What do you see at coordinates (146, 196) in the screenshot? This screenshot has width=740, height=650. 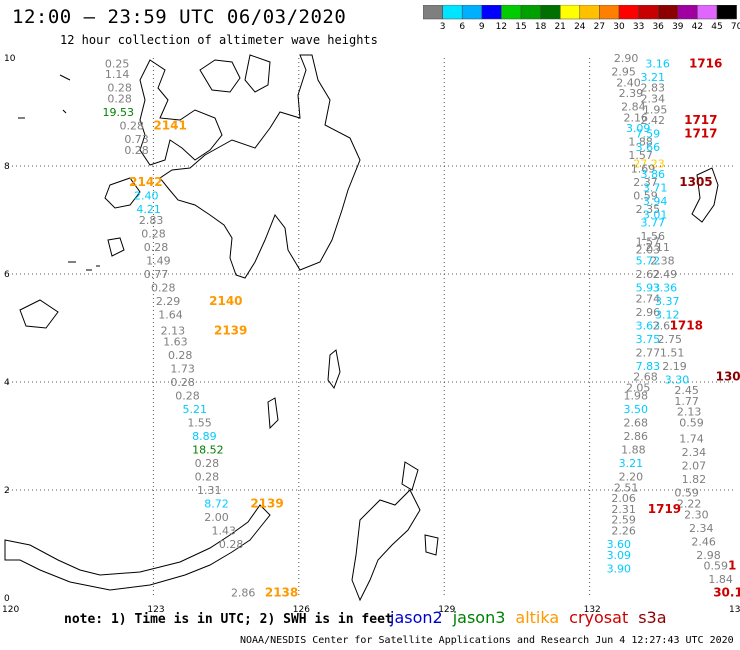 I see `wave-height-label: 2.40` at bounding box center [146, 196].